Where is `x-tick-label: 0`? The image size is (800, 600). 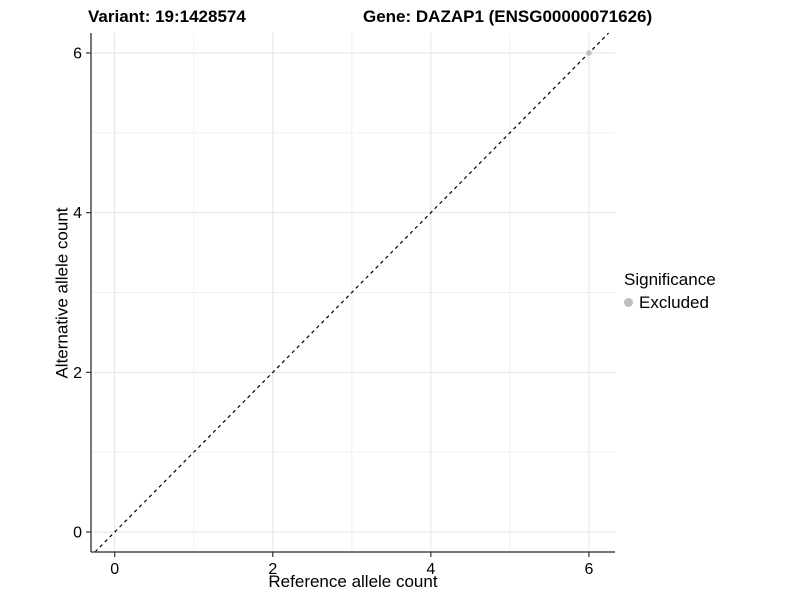 x-tick-label: 0 is located at coordinates (114, 569).